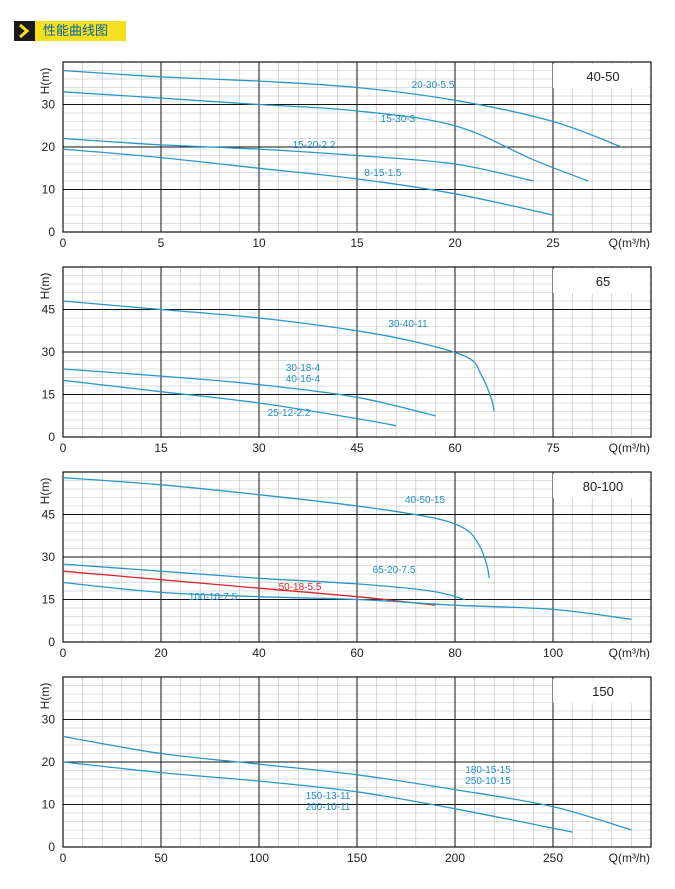 The image size is (675, 889). Describe the element at coordinates (398, 119) in the screenshot. I see `series-label: 15-30-3` at that location.